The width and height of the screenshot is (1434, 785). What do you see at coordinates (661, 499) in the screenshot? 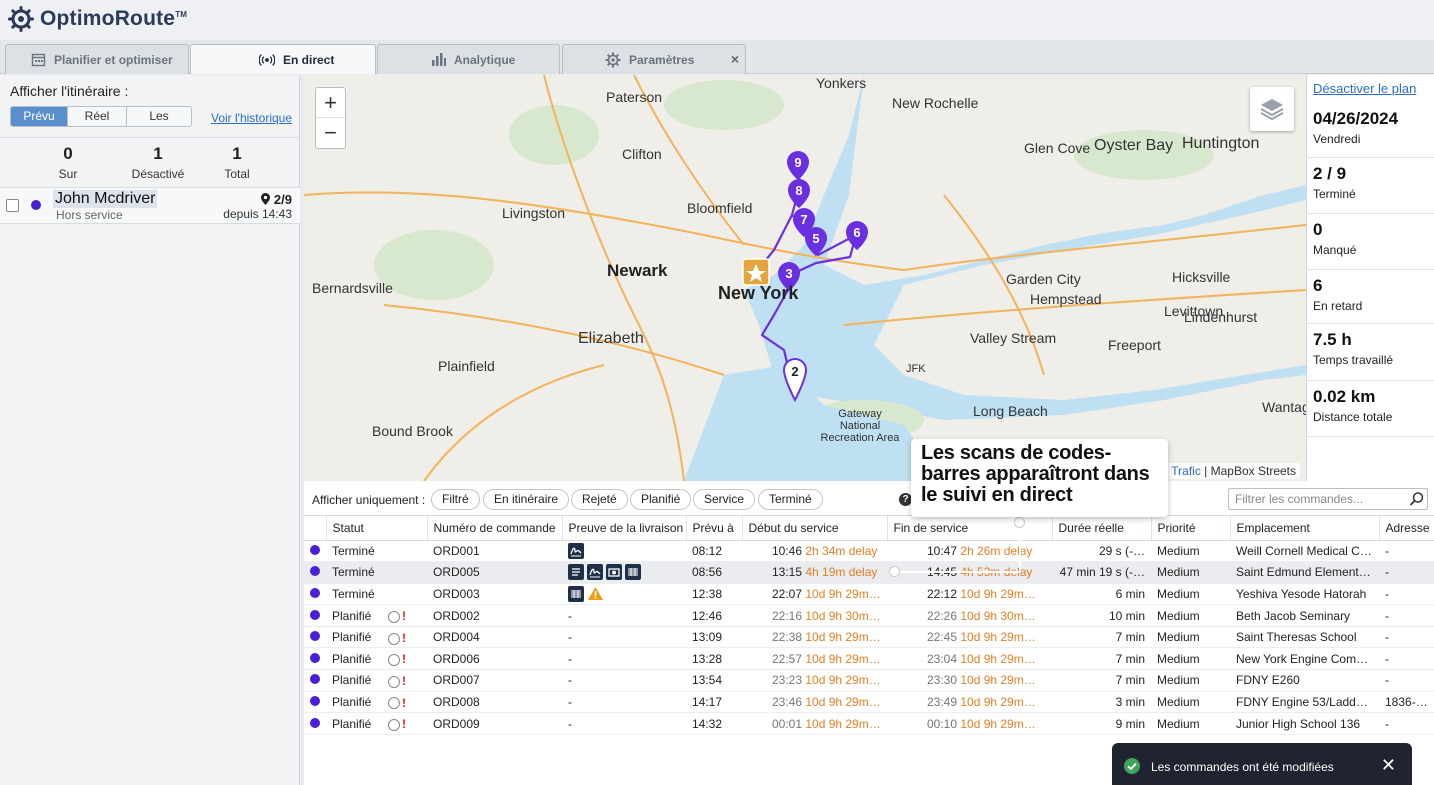
I see `filter-planifie: Planifié` at bounding box center [661, 499].